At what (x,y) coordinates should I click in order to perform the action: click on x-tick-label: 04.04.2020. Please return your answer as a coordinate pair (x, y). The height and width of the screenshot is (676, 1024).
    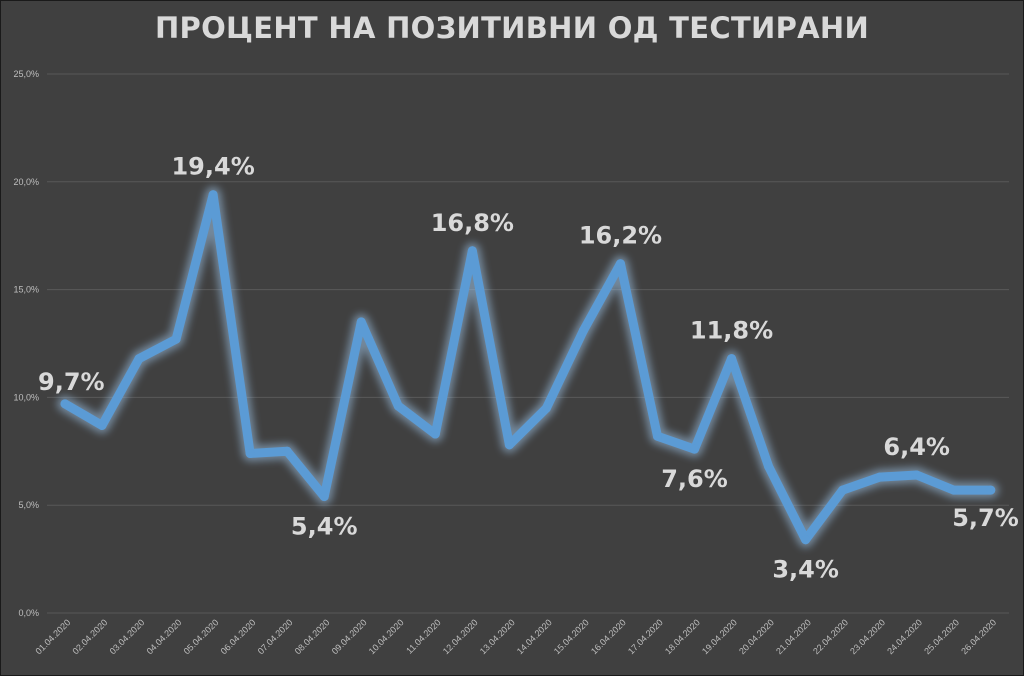
    Looking at the image, I should click on (164, 636).